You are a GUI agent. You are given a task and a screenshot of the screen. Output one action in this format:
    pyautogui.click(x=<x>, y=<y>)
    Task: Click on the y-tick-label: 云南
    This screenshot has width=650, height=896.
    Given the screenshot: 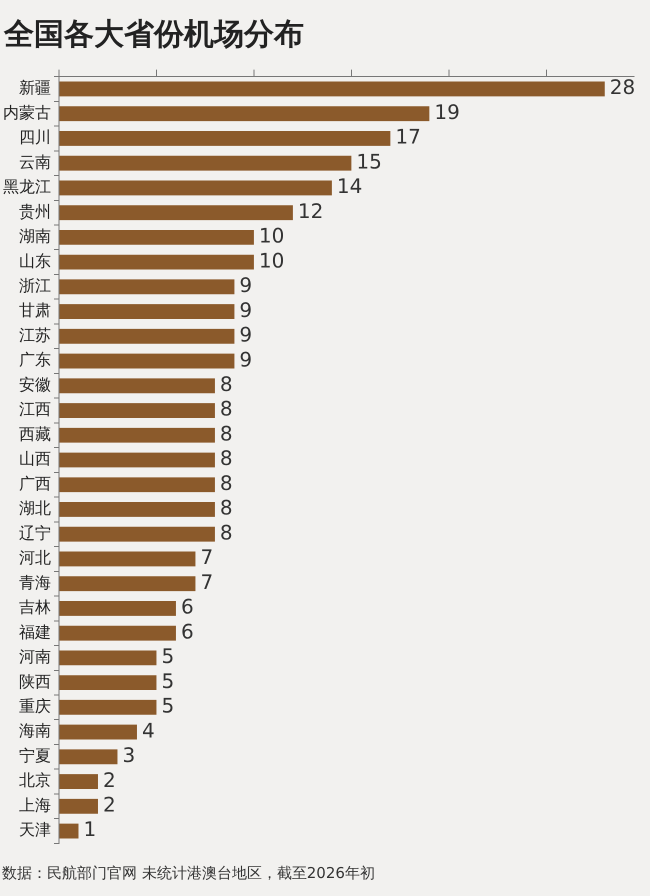 What is the action you would take?
    pyautogui.click(x=35, y=162)
    